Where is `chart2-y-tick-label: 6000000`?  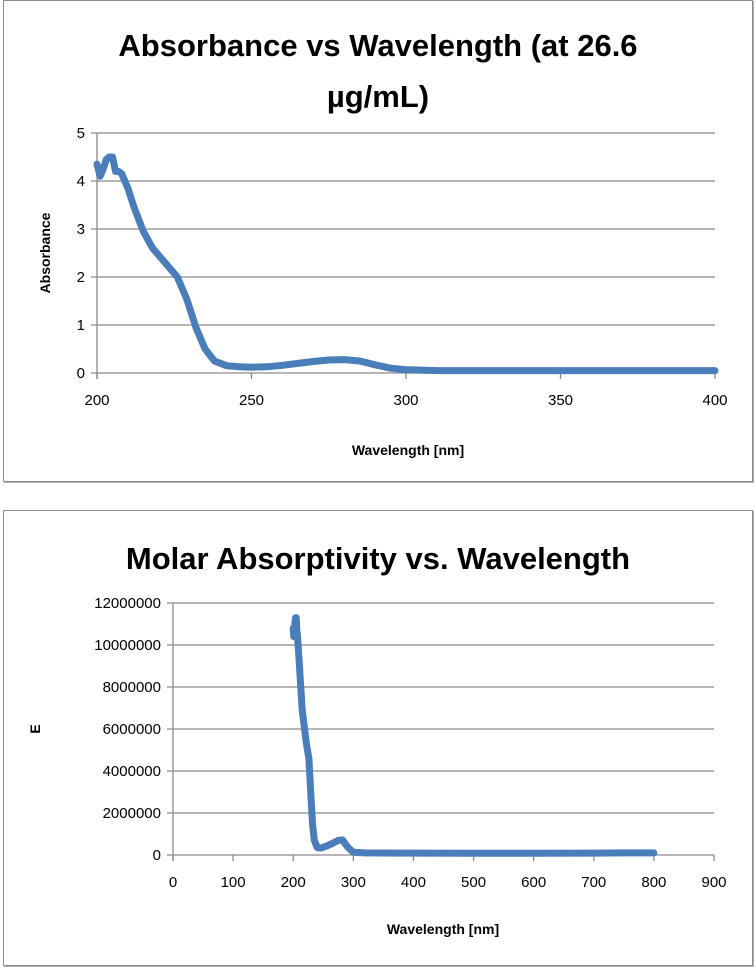
chart2-y-tick-label: 6000000 is located at coordinates (132, 729).